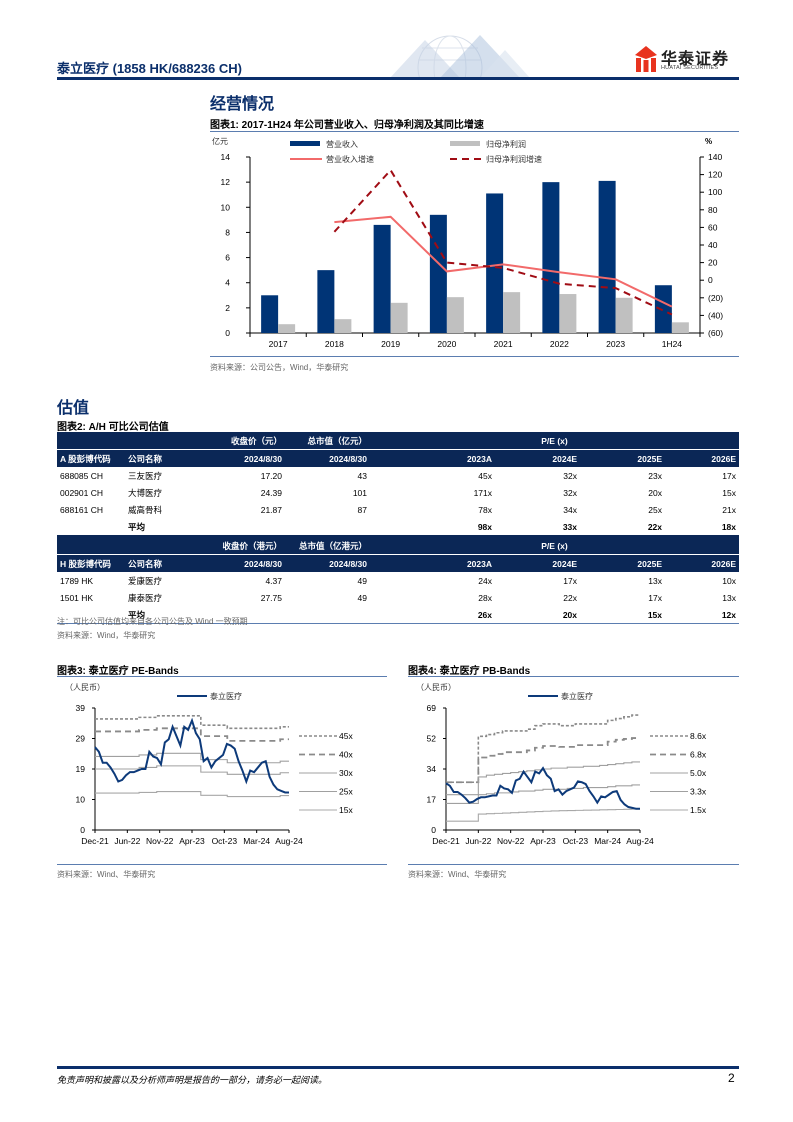  What do you see at coordinates (271, 597) in the screenshot?
I see `cell-price: 27.75` at bounding box center [271, 597].